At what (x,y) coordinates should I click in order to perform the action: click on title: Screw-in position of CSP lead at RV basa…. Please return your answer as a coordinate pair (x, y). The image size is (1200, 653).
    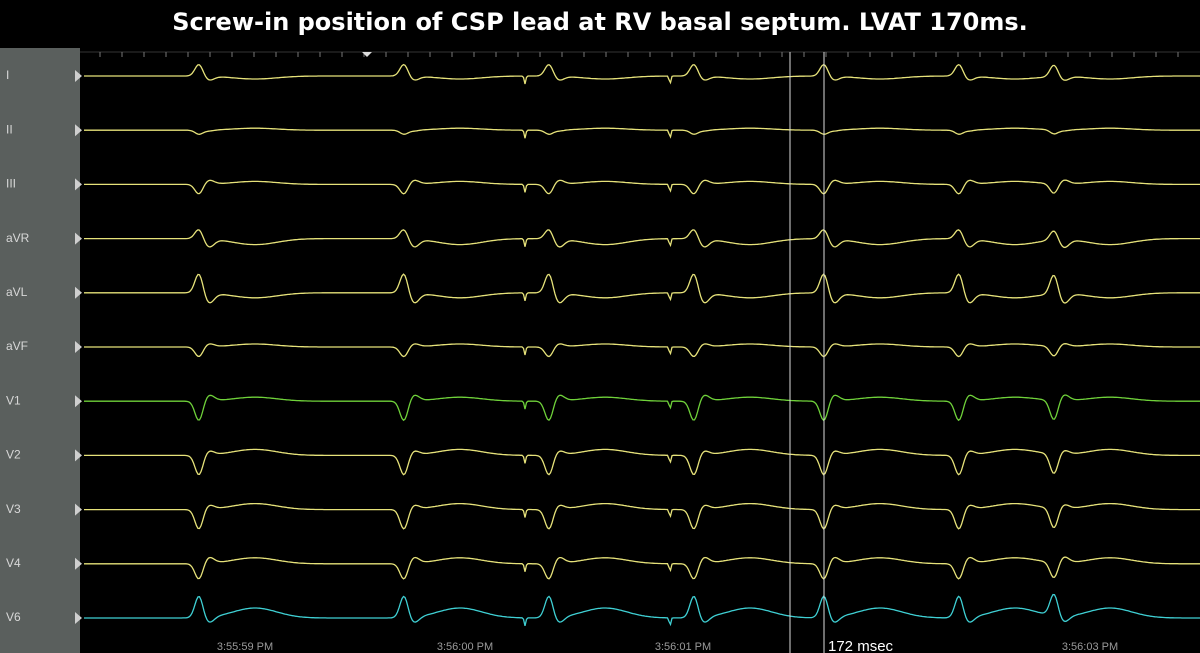
    Looking at the image, I should click on (600, 22).